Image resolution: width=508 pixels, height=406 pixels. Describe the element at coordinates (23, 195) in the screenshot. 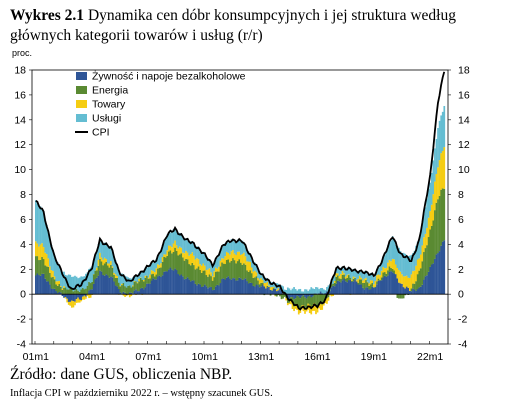

I see `y-tick-label-left: 8` at that location.